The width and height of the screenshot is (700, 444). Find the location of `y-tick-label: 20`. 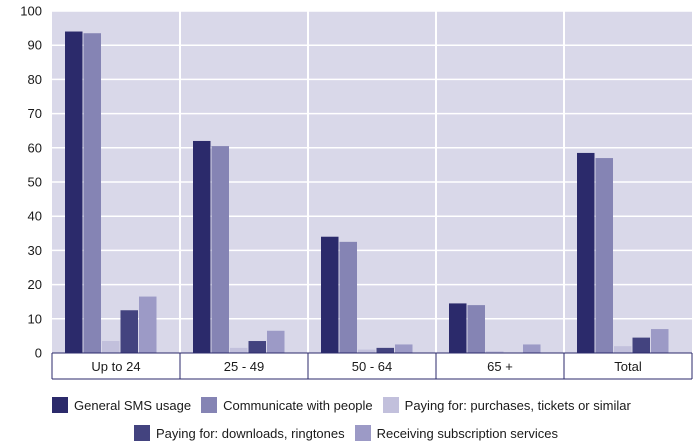

y-tick-label: 20 is located at coordinates (35, 284).